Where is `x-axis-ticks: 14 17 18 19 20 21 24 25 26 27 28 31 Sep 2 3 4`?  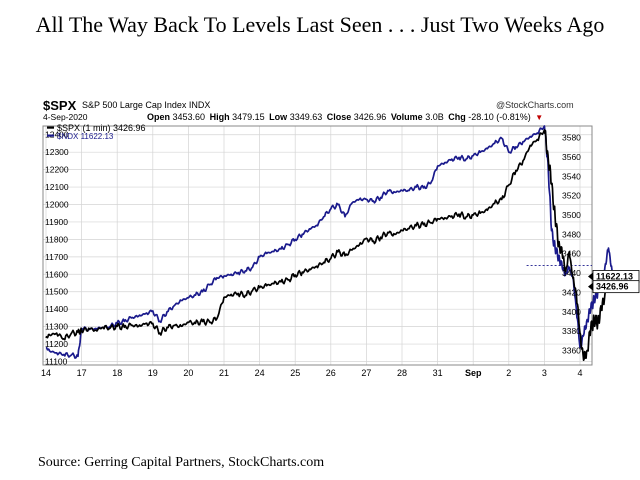 x-axis-ticks: 14 17 18 19 20 21 24 25 26 27 28 31 Sep 2 3 4 is located at coordinates (312, 373).